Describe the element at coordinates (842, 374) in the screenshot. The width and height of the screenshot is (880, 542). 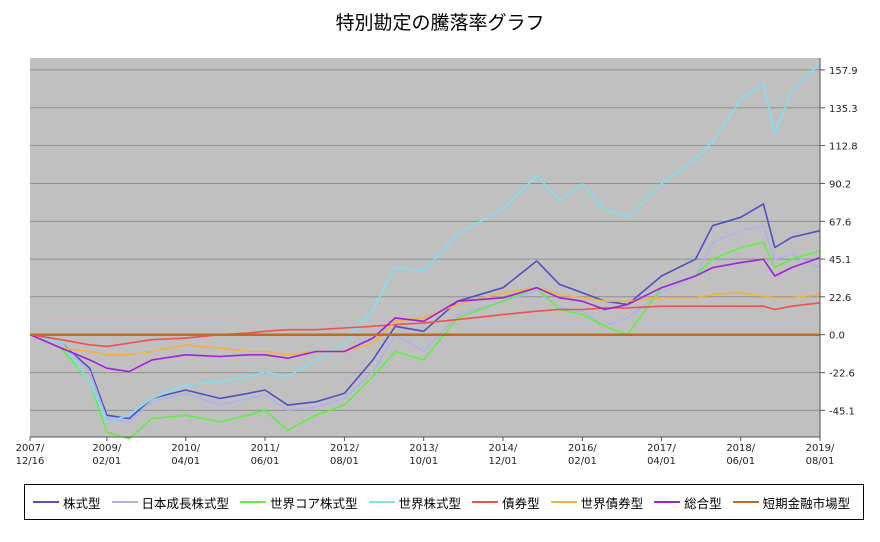
I see `y-tick-label: -22.6` at that location.